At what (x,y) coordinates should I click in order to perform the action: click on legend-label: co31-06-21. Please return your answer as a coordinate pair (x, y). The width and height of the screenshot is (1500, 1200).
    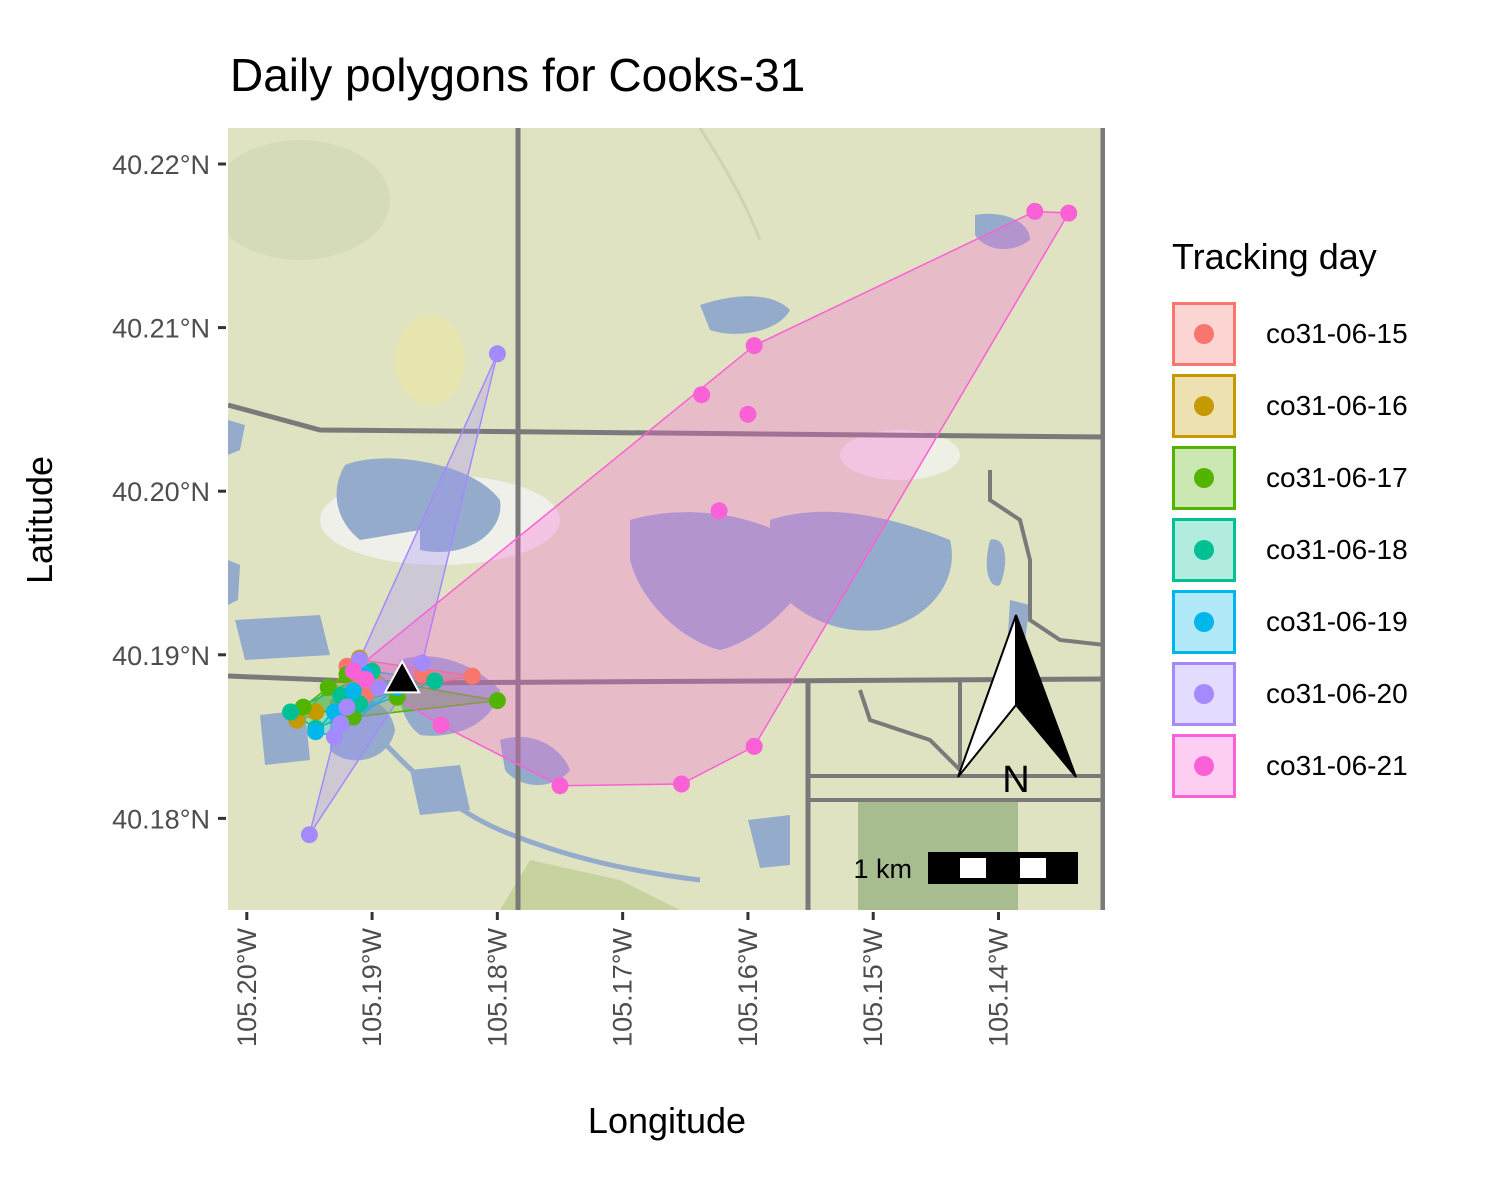
    Looking at the image, I should click on (1337, 765).